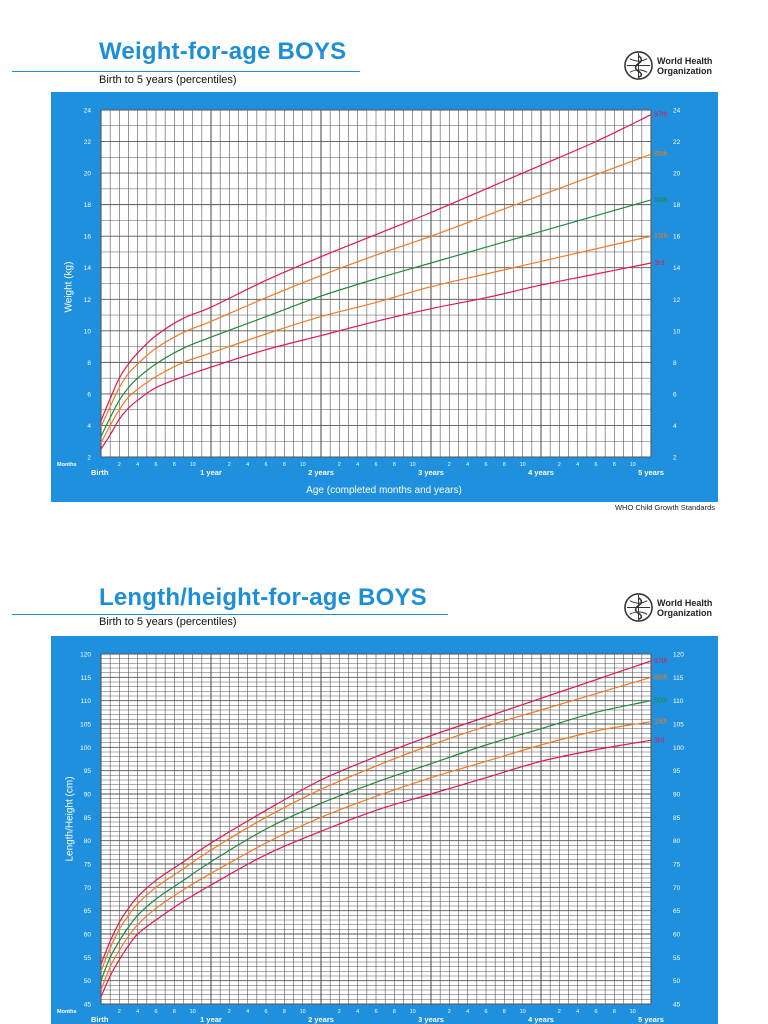  I want to click on y-tick-label-left: 75, so click(88, 865).